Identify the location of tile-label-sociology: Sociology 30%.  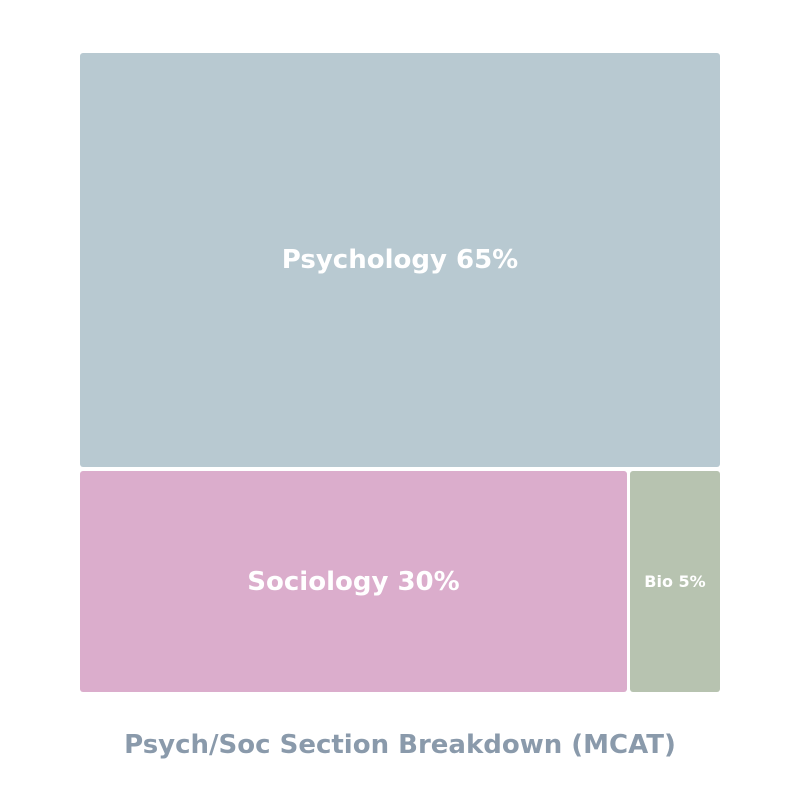
(353, 581).